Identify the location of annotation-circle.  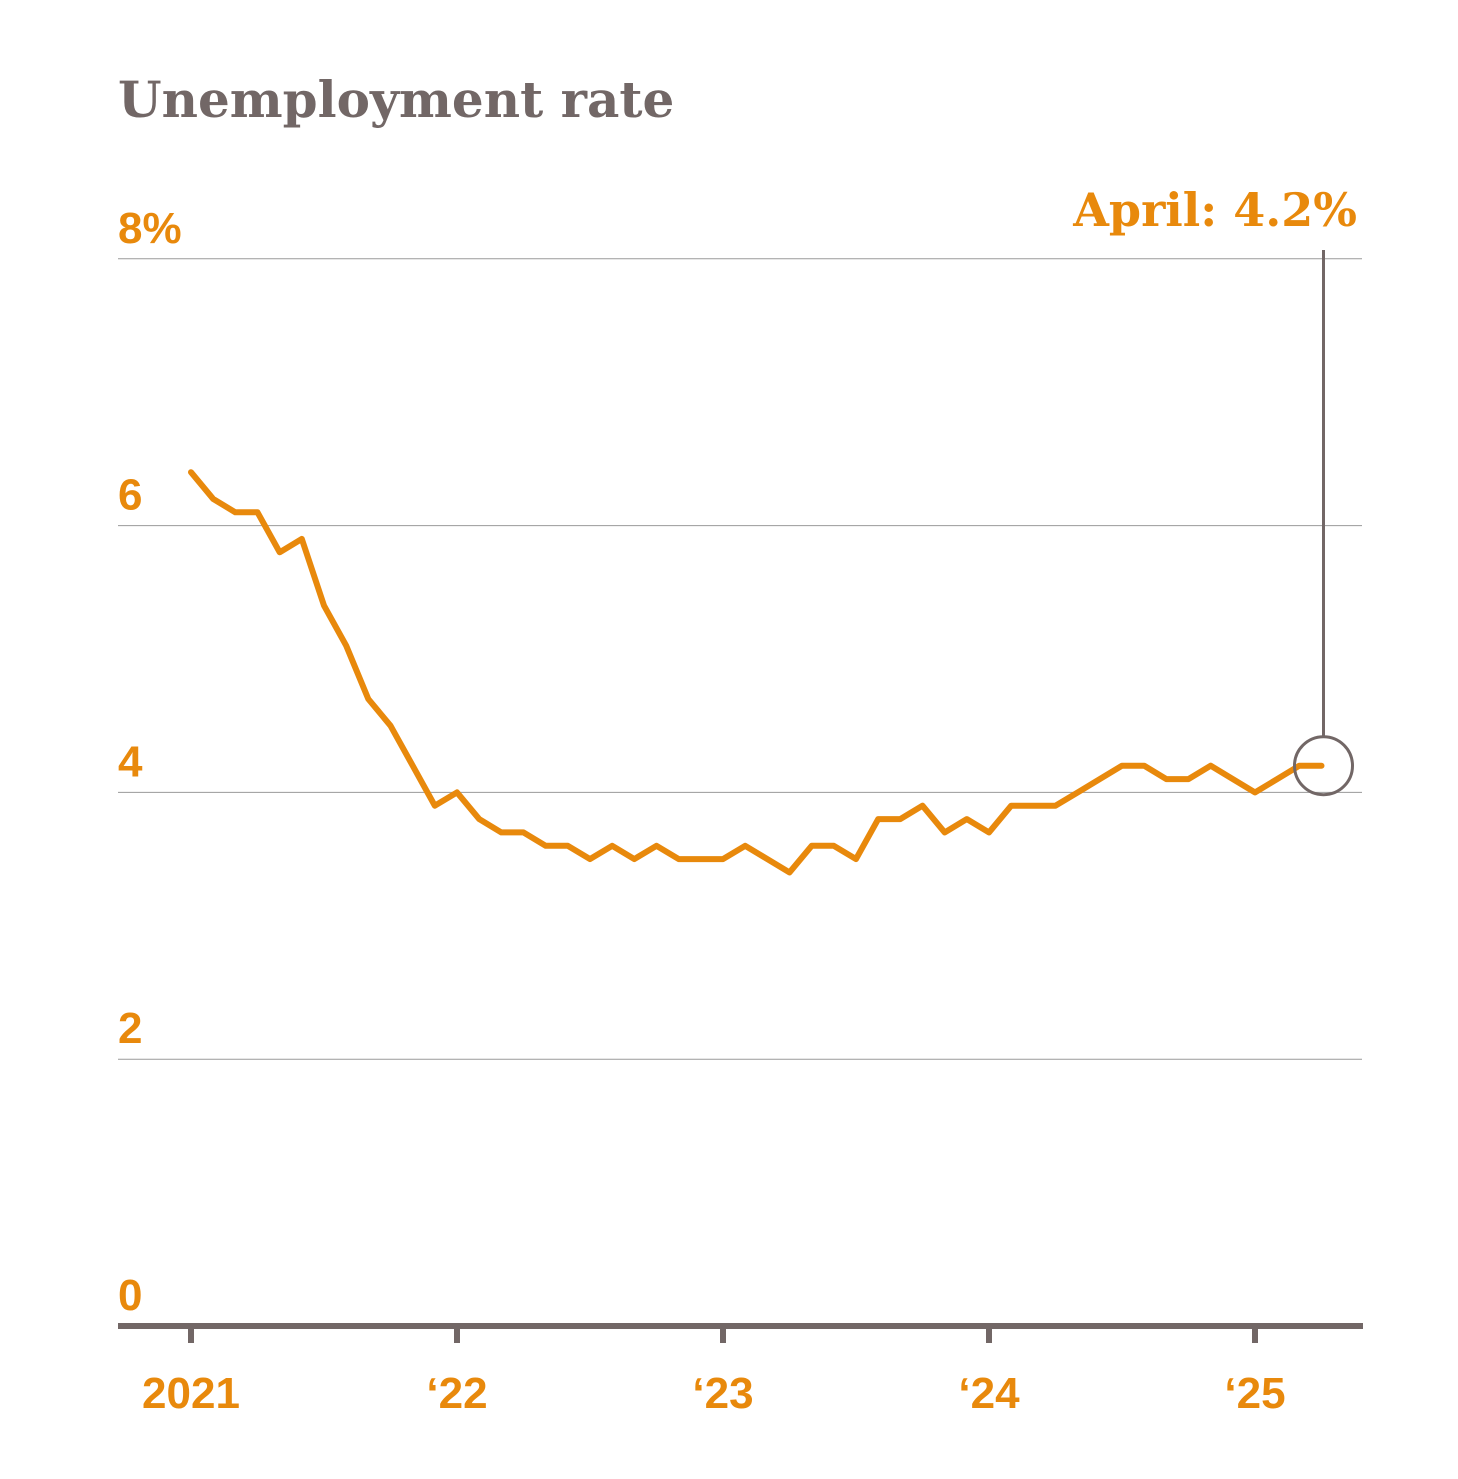
(1323, 766).